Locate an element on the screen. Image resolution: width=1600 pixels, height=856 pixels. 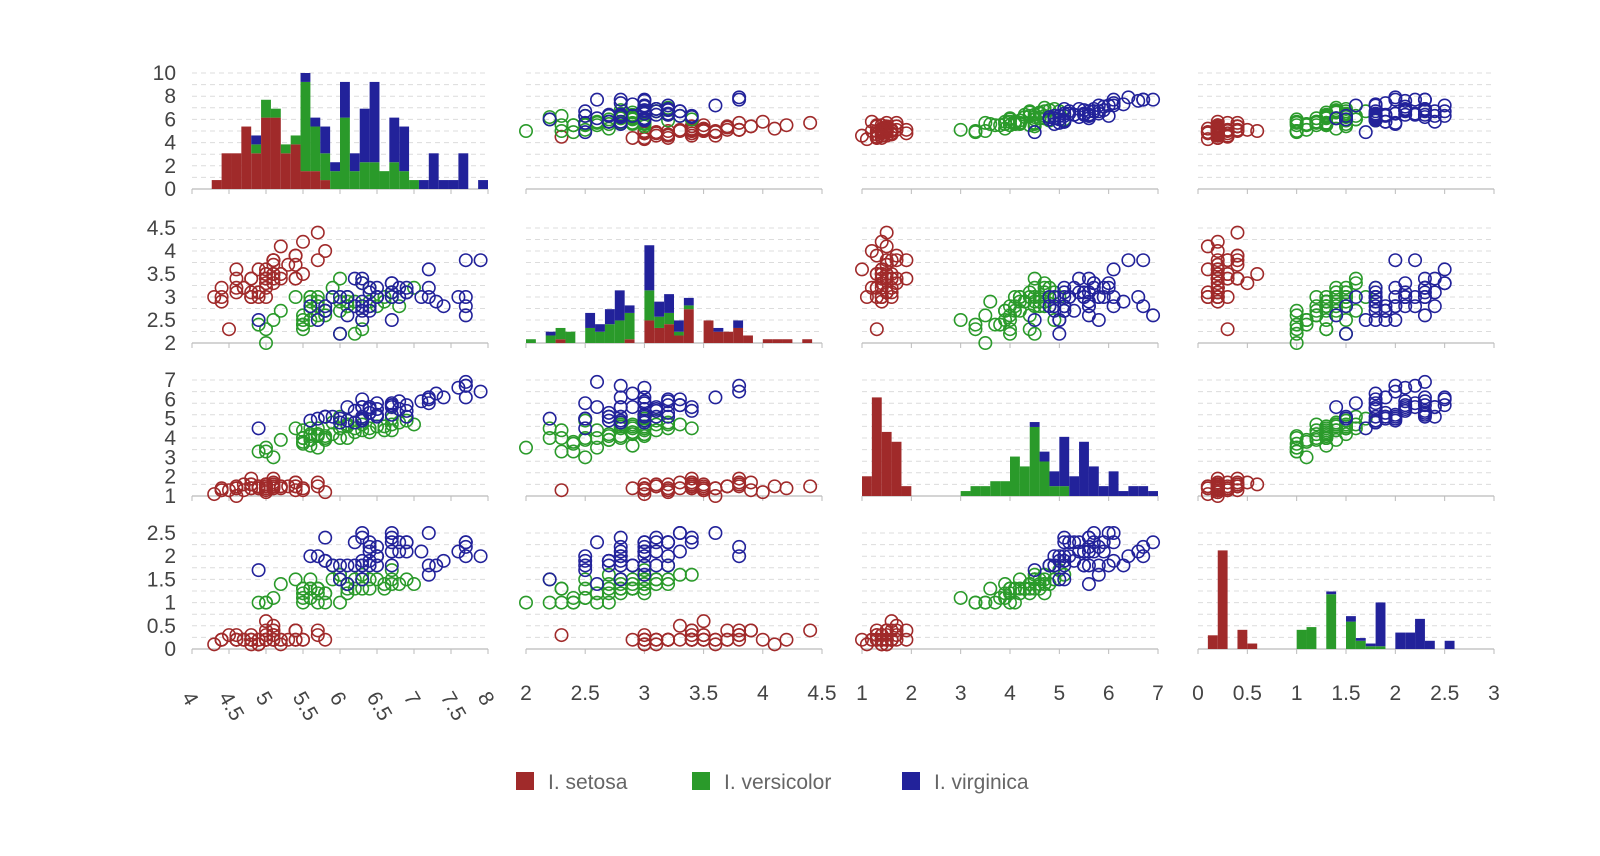
cell-r1-c2 is located at coordinates (1007, 287).